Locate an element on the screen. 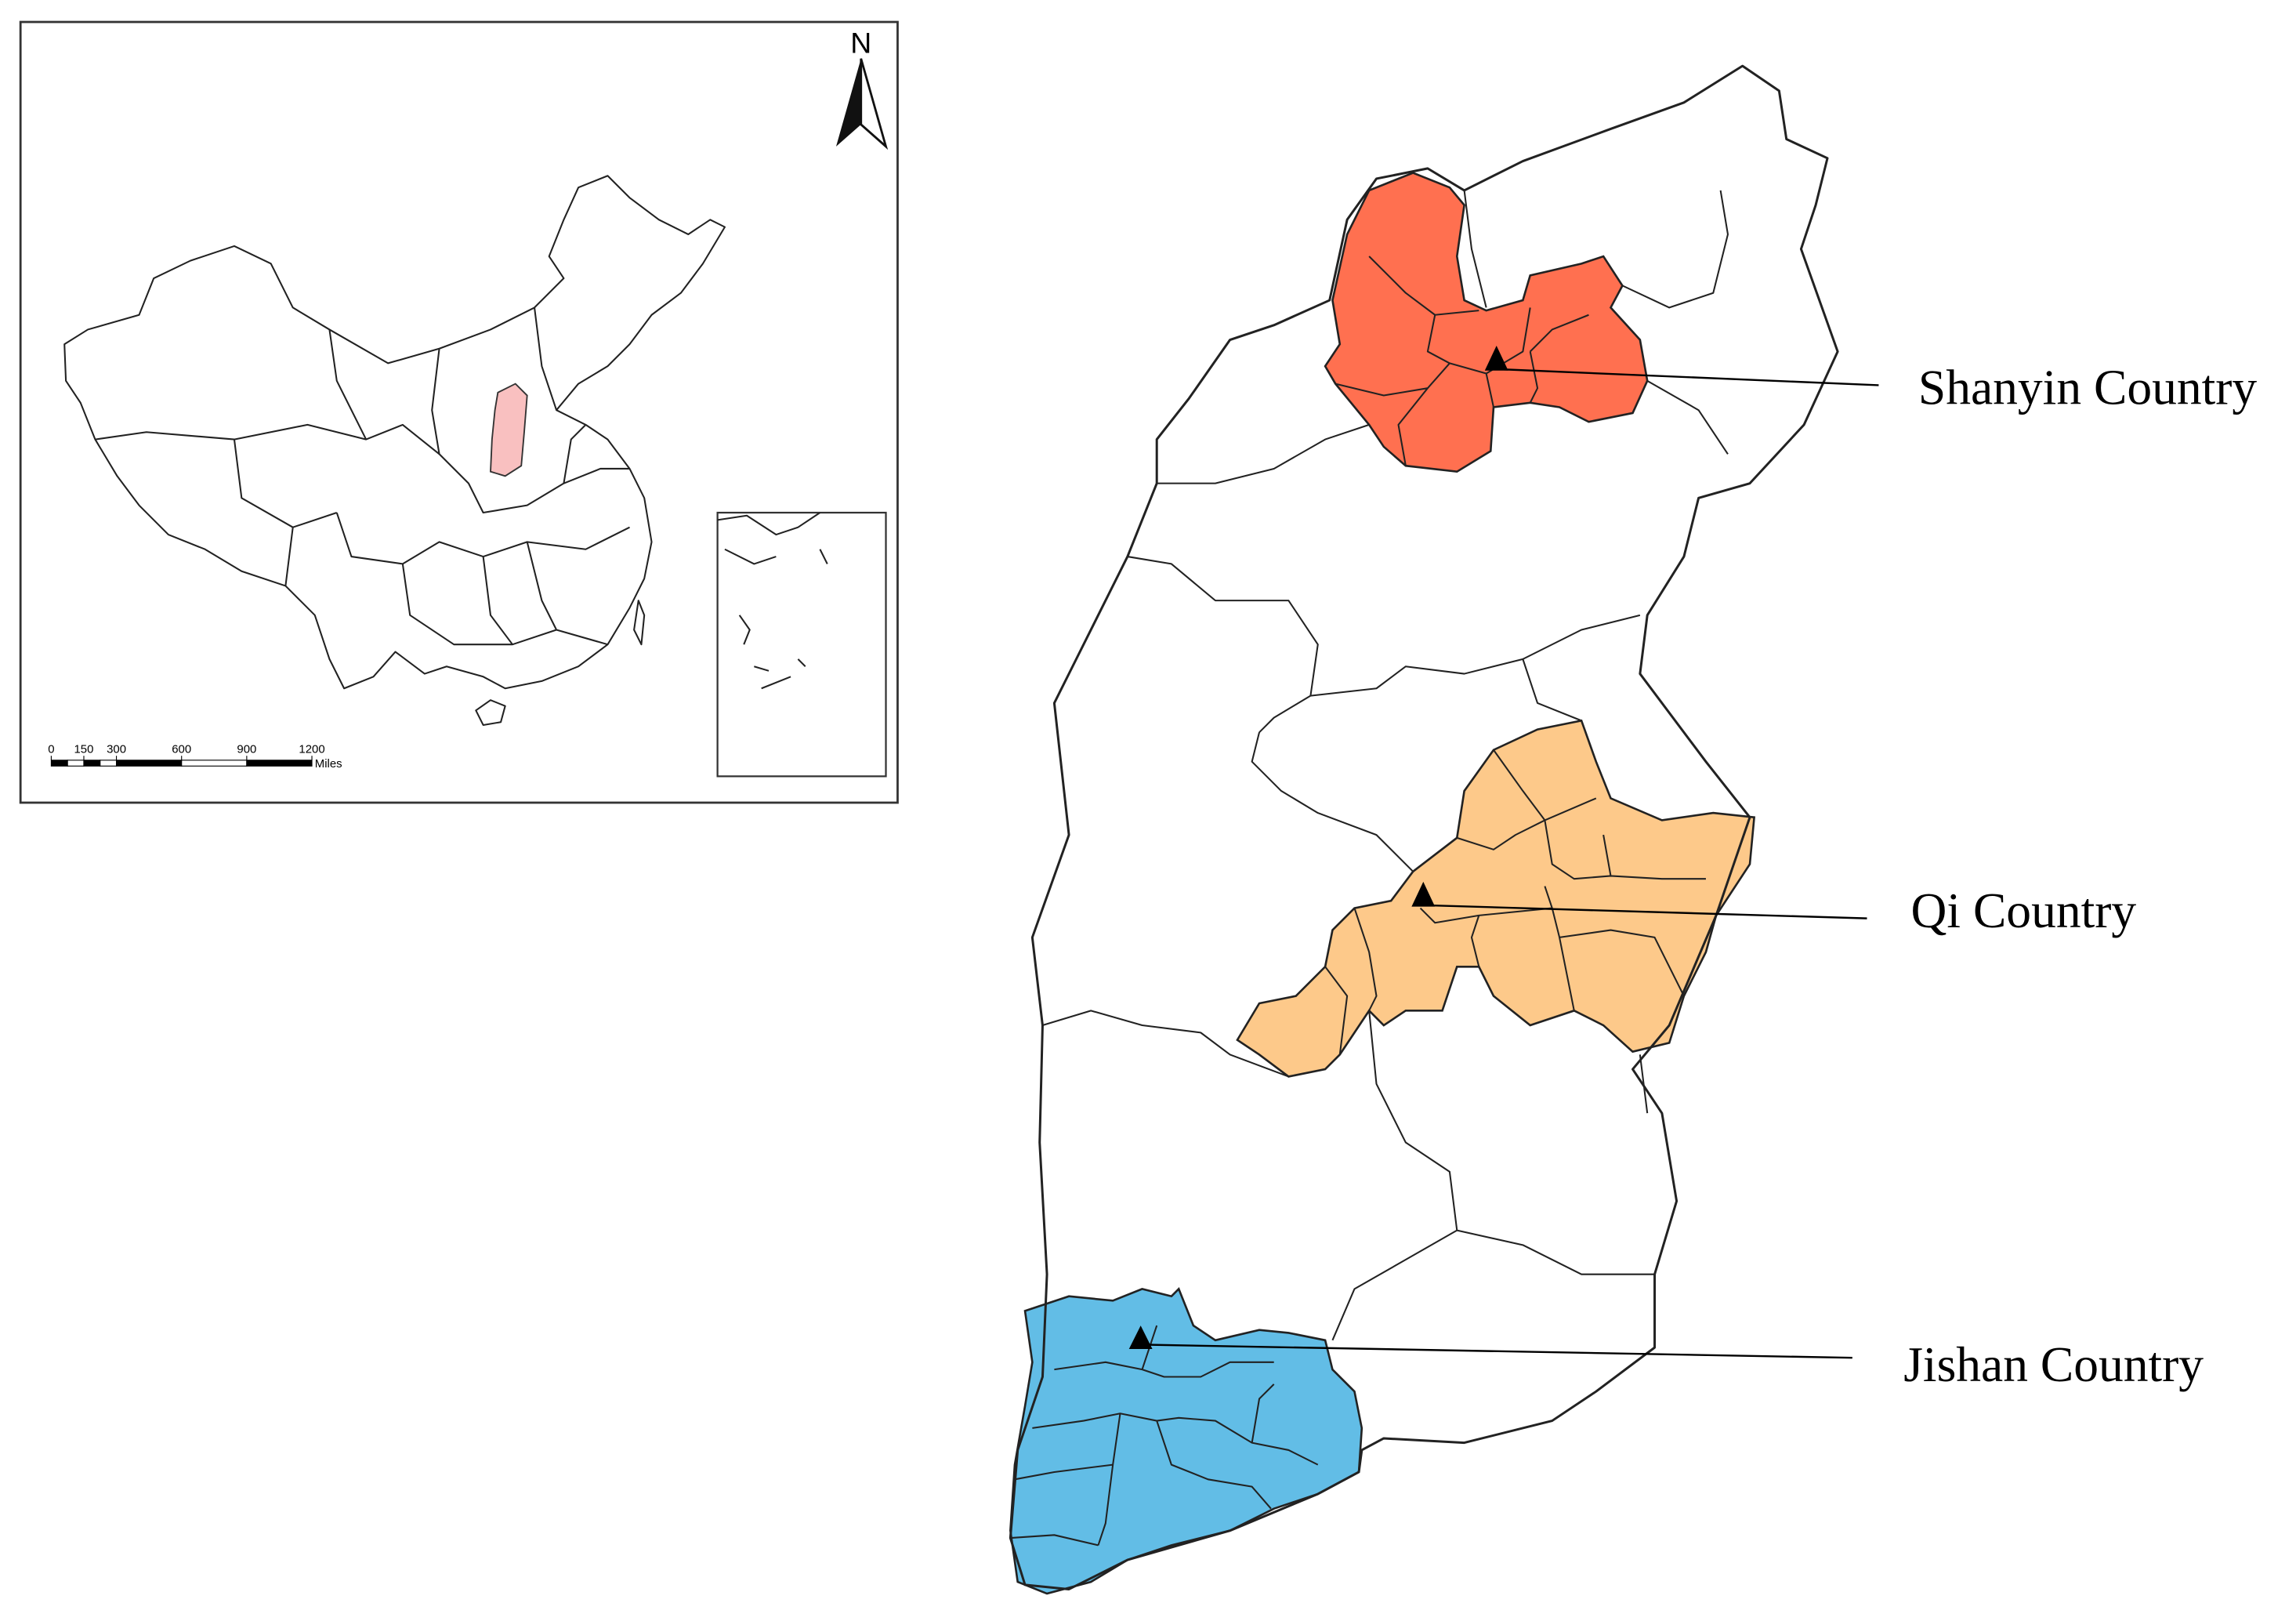 This screenshot has width=2296, height=1621. shanxi-highlight is located at coordinates (509, 430).